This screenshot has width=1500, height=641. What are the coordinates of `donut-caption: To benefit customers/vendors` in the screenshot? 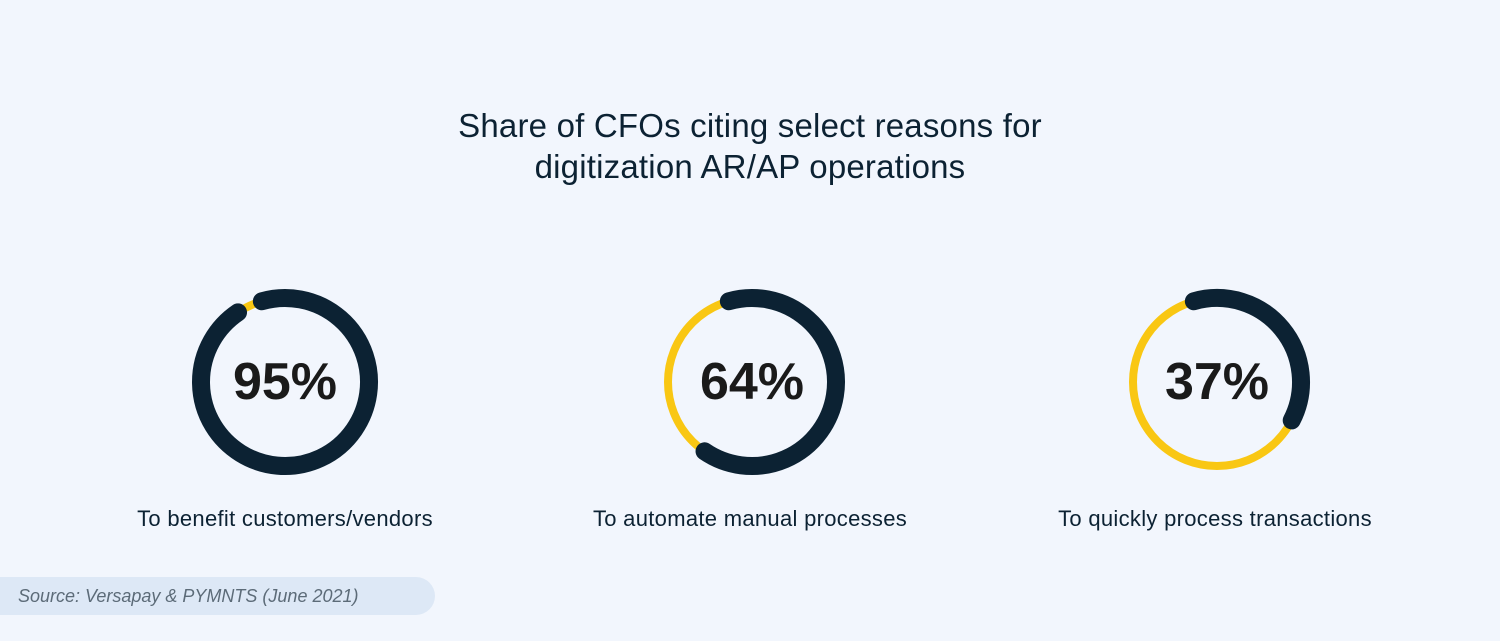 It's located at (285, 518).